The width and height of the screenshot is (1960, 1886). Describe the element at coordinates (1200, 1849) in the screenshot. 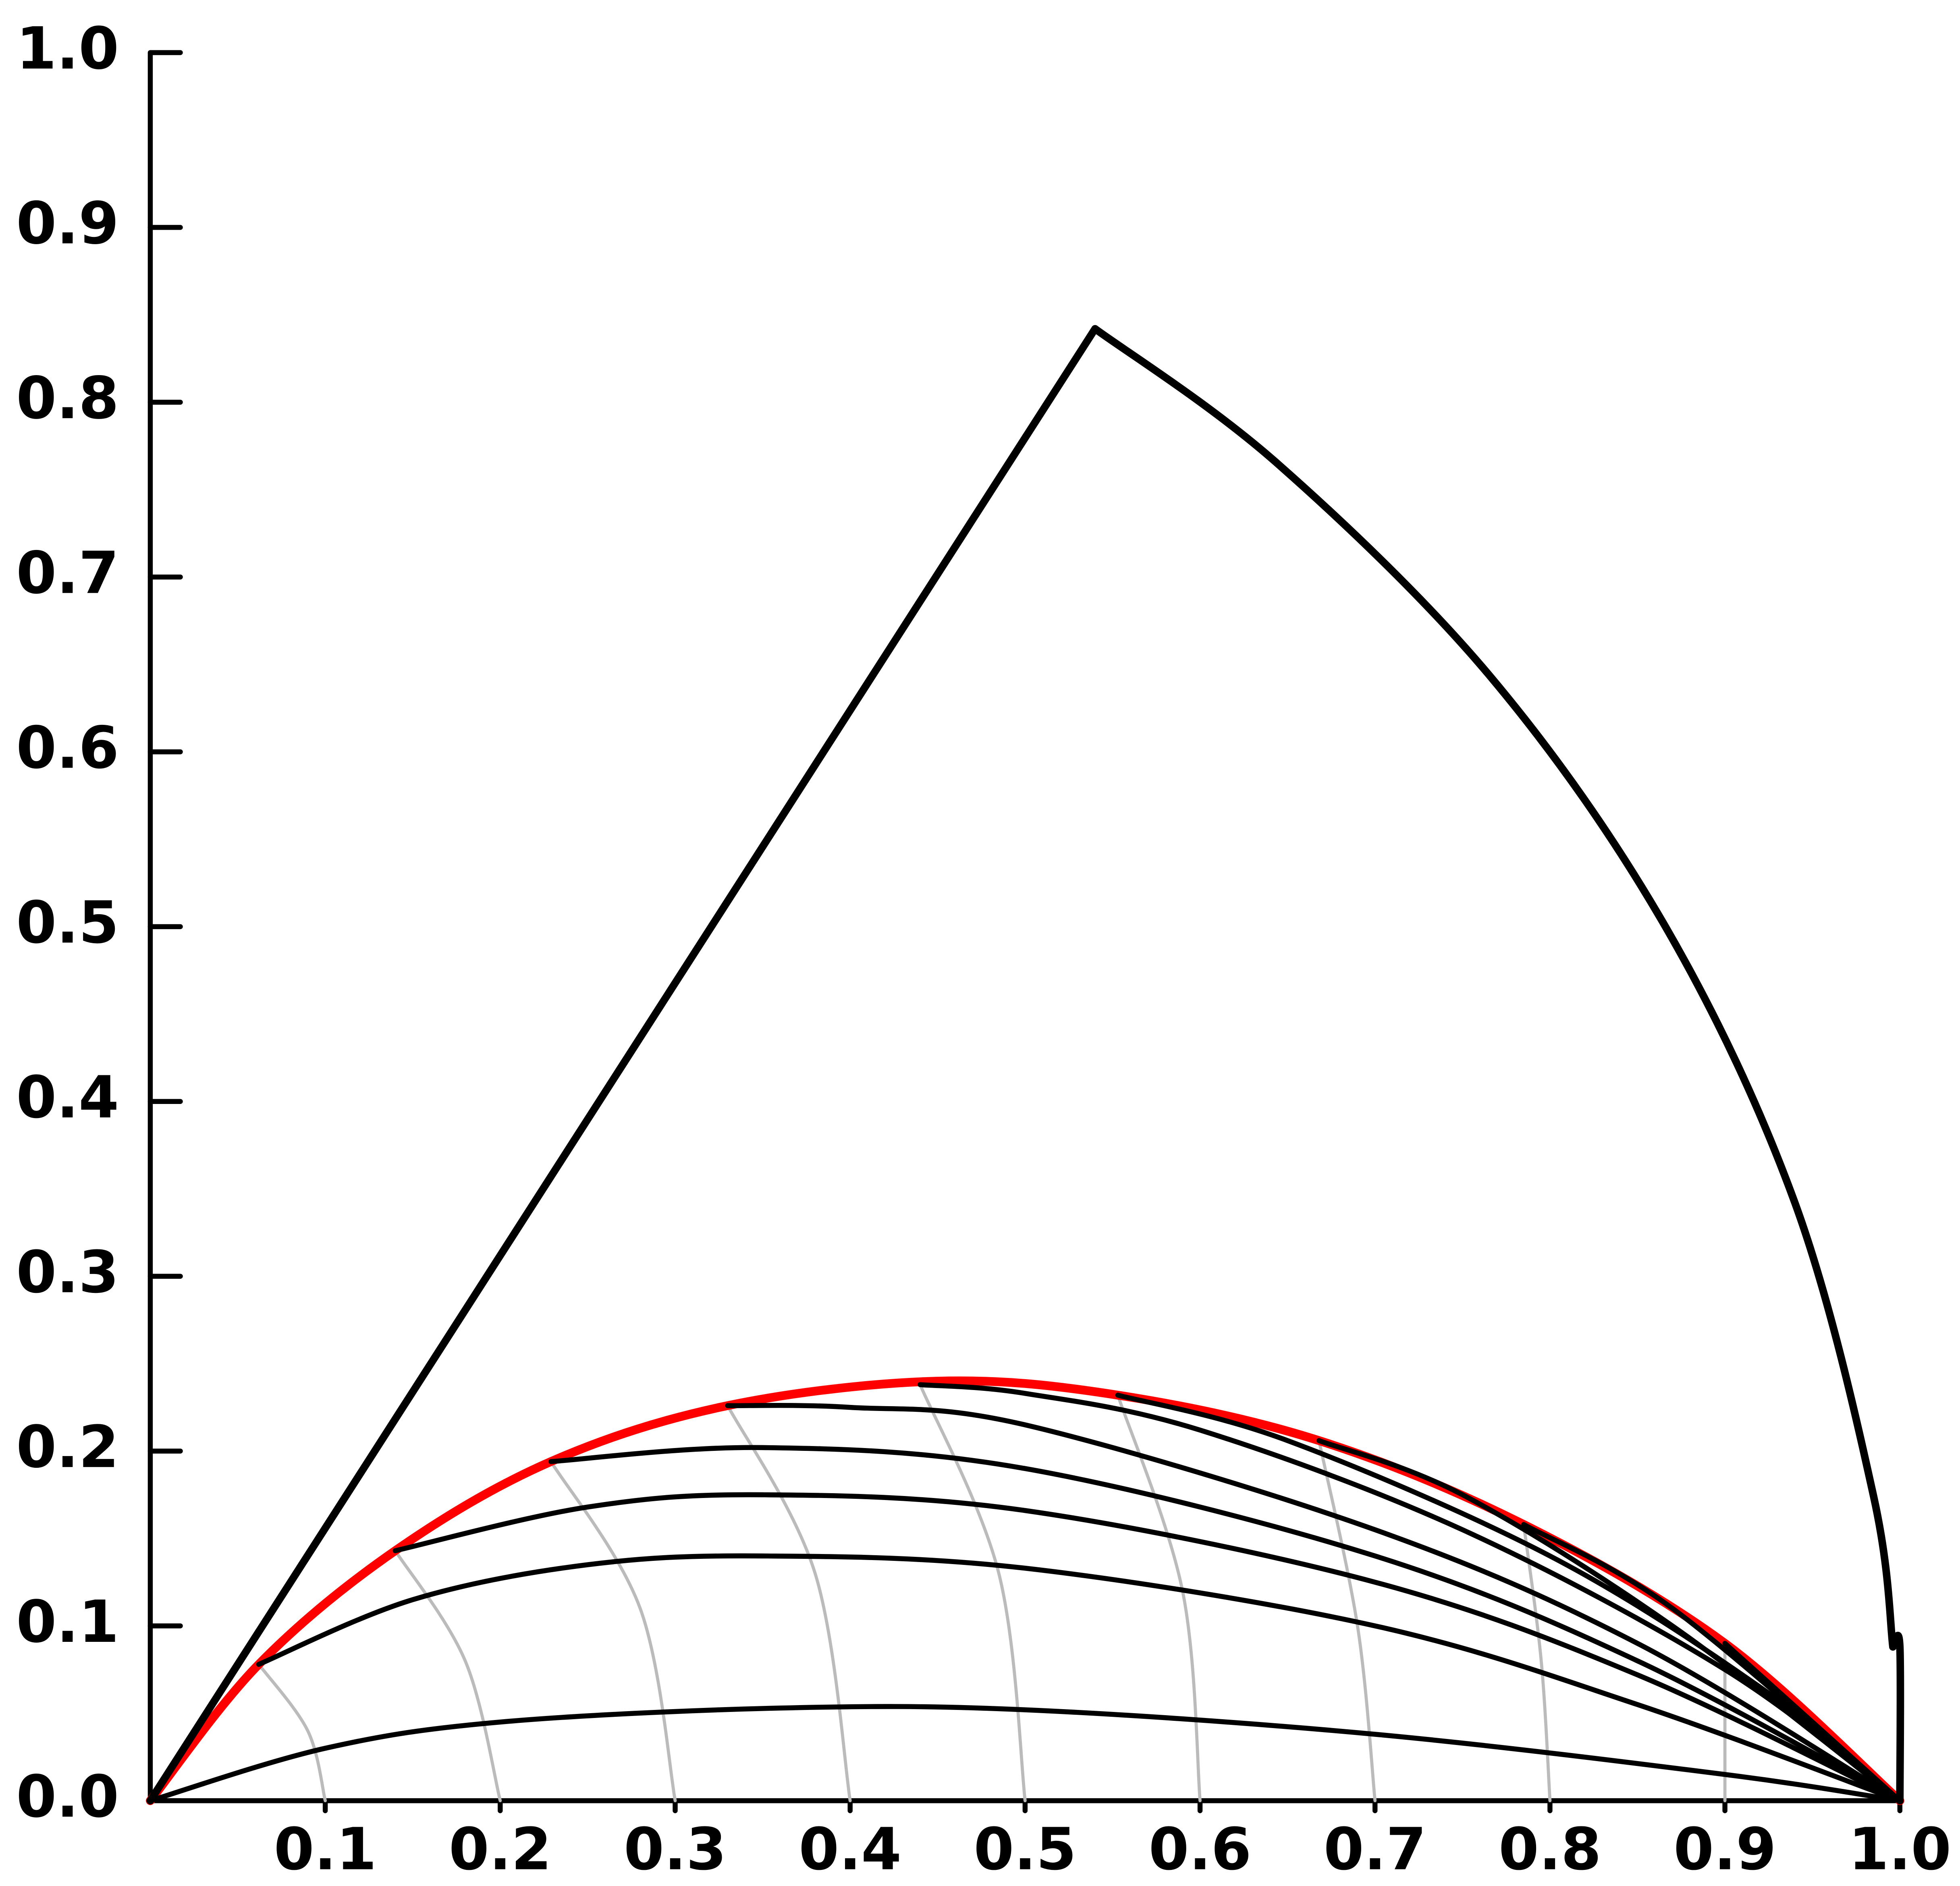

I see `x-tick-label: 0.6` at that location.